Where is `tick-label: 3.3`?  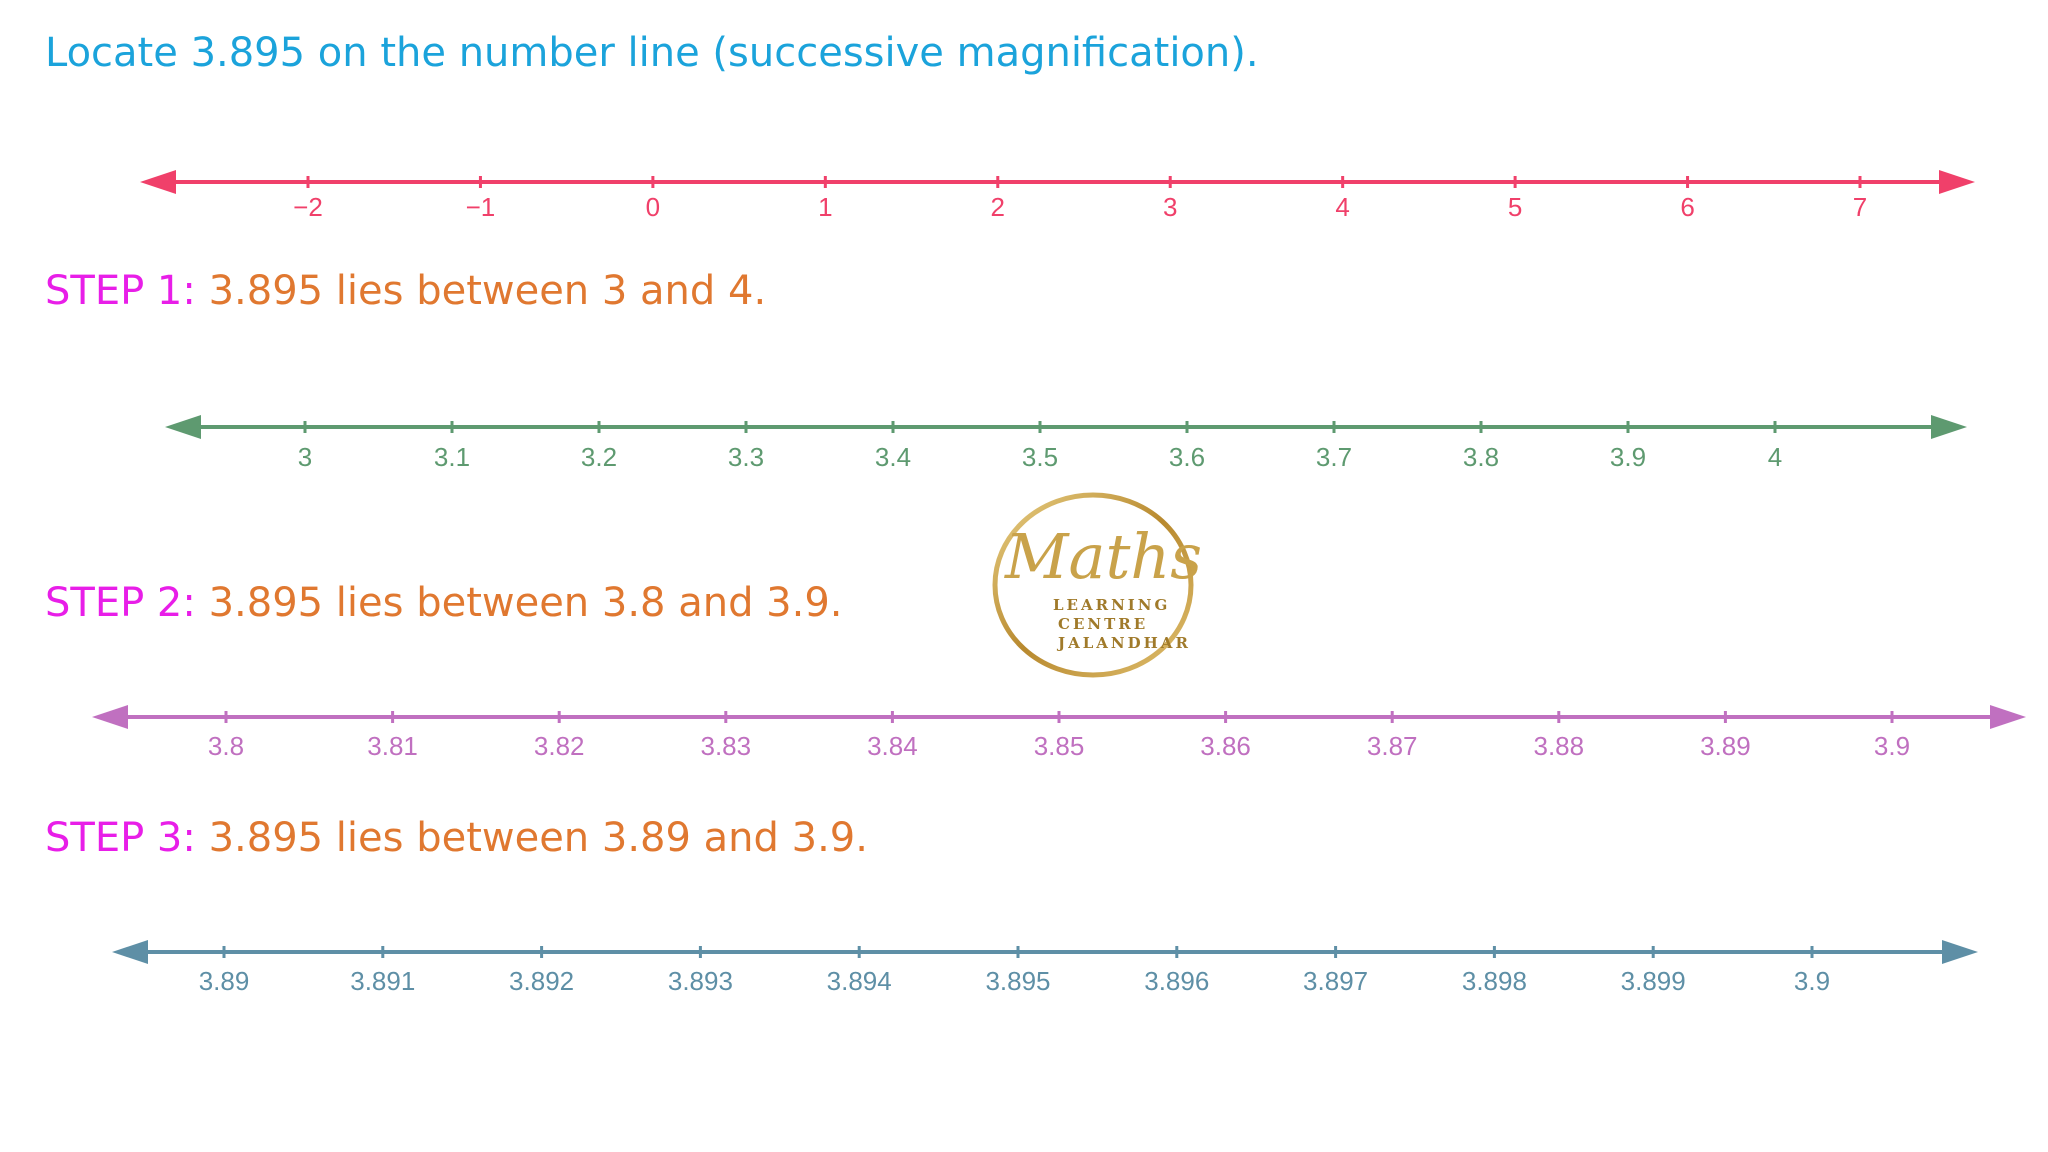 tick-label: 3.3 is located at coordinates (746, 457).